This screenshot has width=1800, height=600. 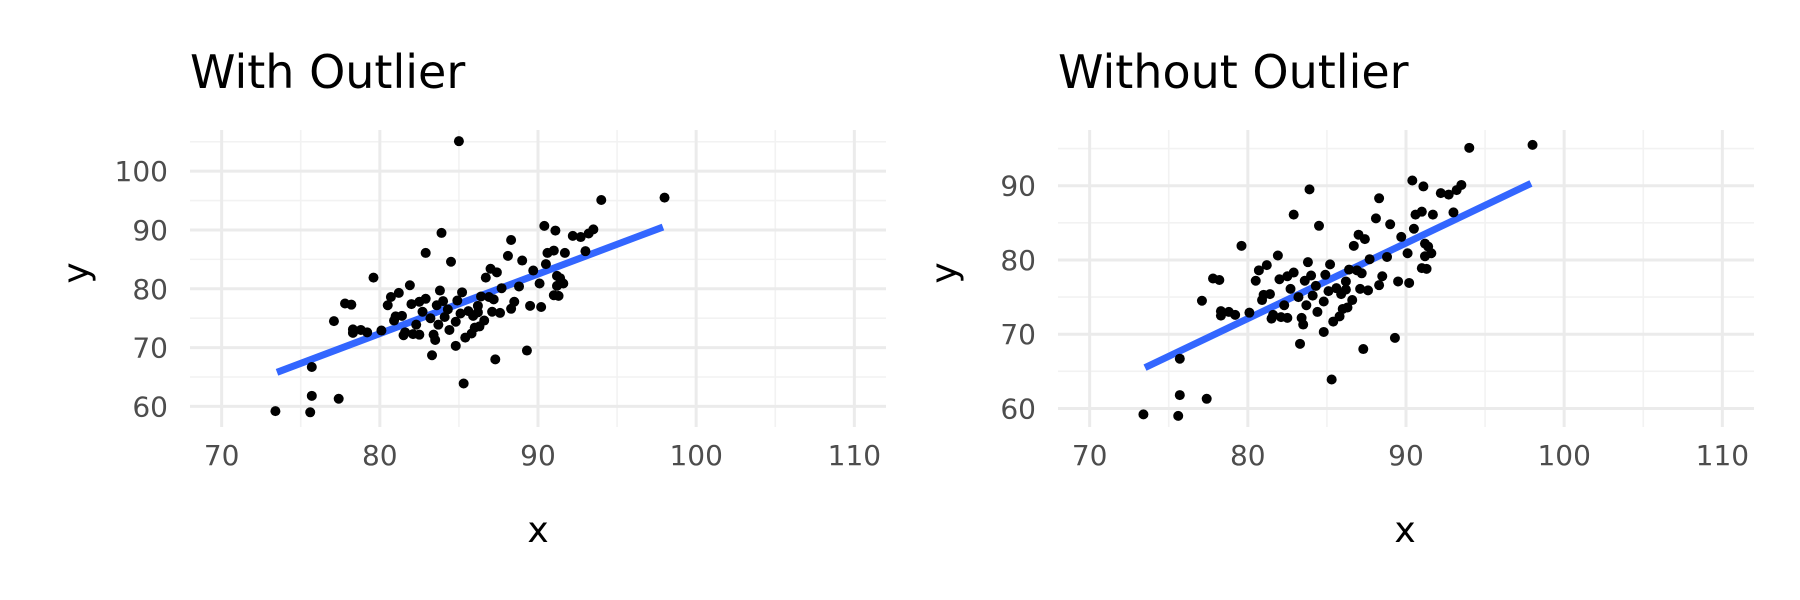 What do you see at coordinates (150, 406) in the screenshot?
I see `y-tick-label: 60` at bounding box center [150, 406].